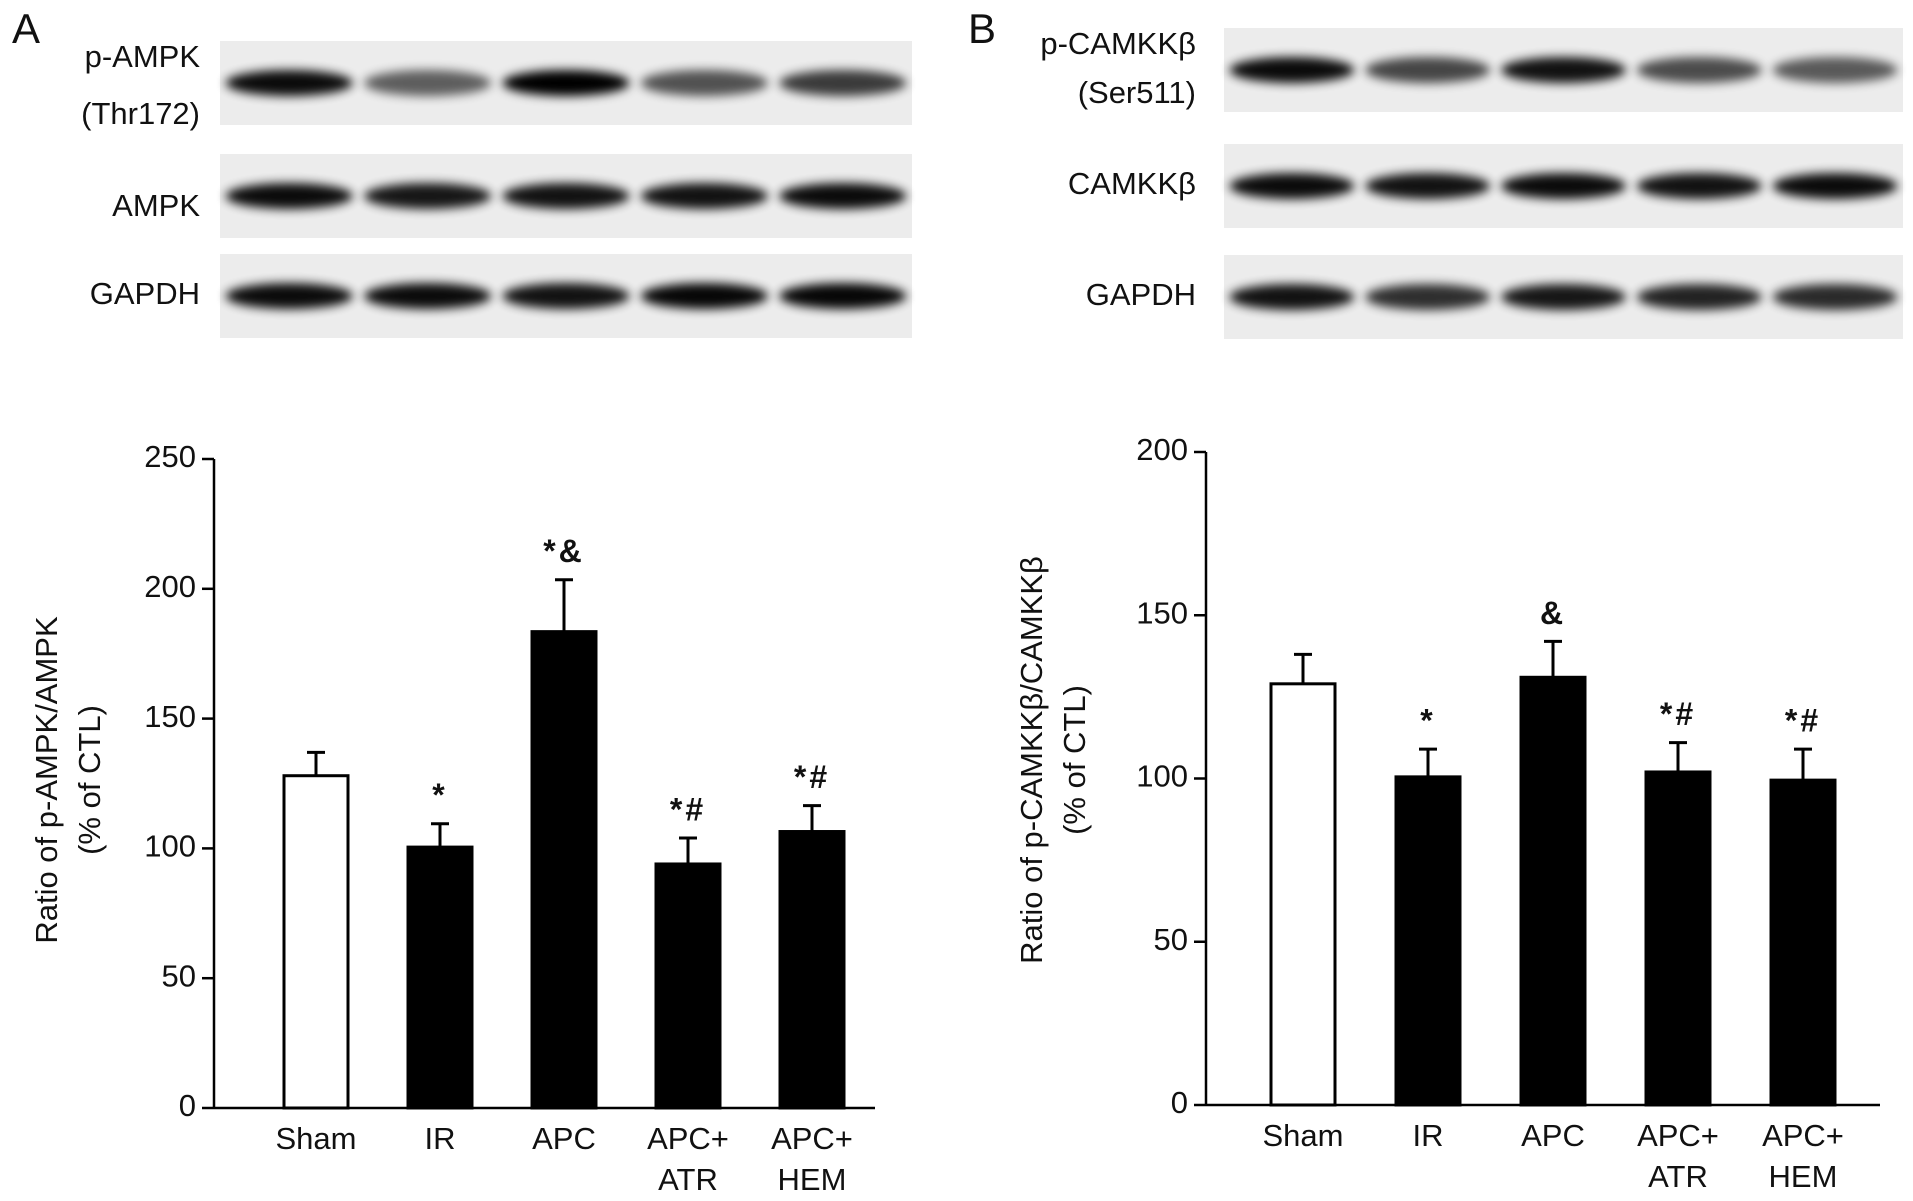 The width and height of the screenshot is (1913, 1201). Describe the element at coordinates (1031, 760) in the screenshot. I see `y-axis-label: Ratio of p-CAMKKβ/CAMKKβ` at that location.